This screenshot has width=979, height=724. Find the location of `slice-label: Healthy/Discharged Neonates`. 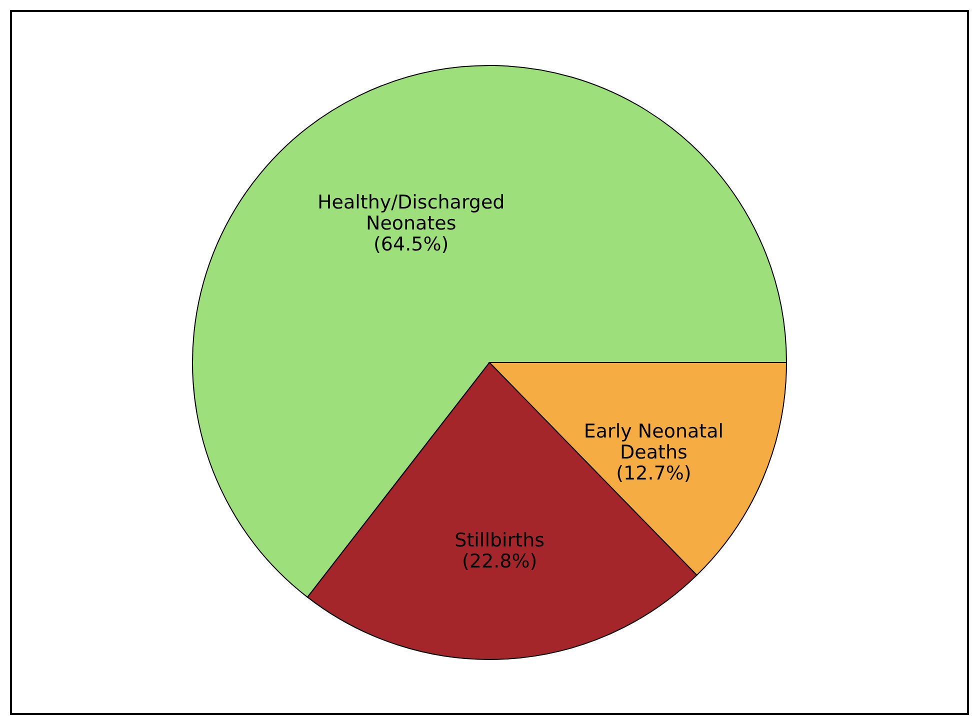

slice-label: Healthy/Discharged Neonates is located at coordinates (411, 212).